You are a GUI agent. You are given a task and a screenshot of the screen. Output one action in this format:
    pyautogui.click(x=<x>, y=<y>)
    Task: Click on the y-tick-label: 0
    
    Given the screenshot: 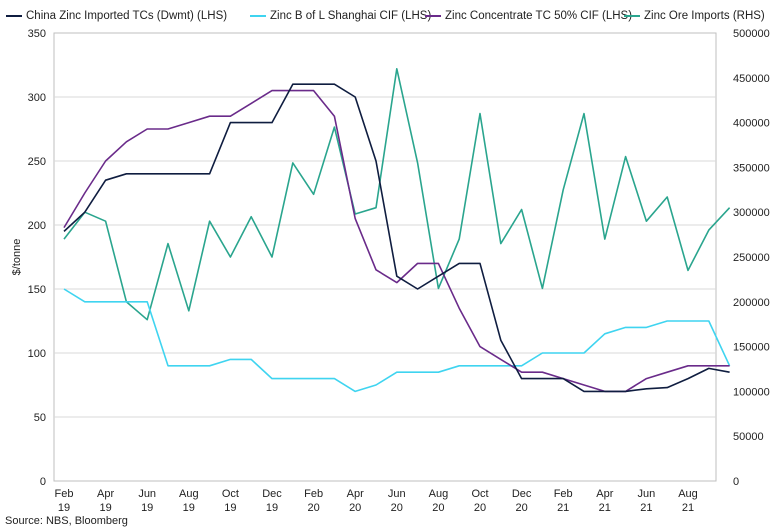 What is the action you would take?
    pyautogui.click(x=43, y=482)
    